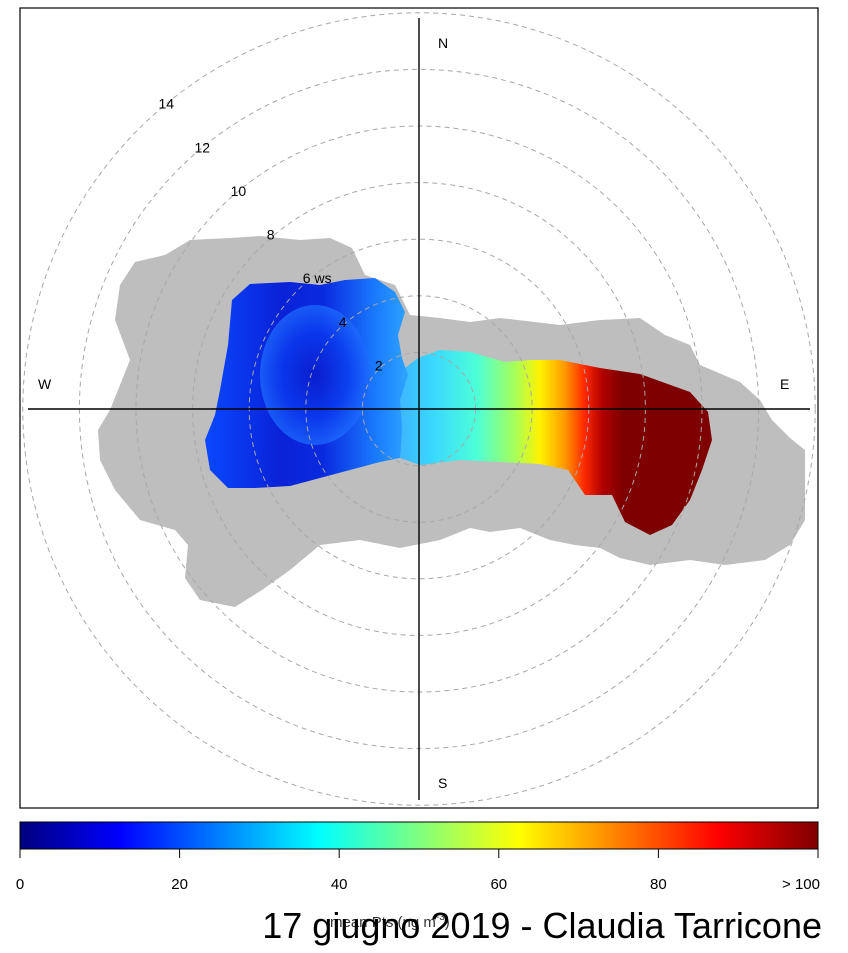 This screenshot has height=953, width=848. I want to click on ring-labels: 2 4 6 ws 8 10 12 14, so click(271, 235).